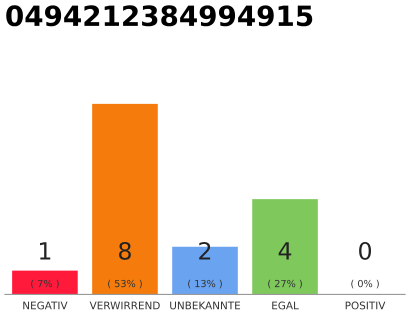 Image resolution: width=410 pixels, height=320 pixels. What do you see at coordinates (45, 251) in the screenshot?
I see `data-label: 1` at bounding box center [45, 251].